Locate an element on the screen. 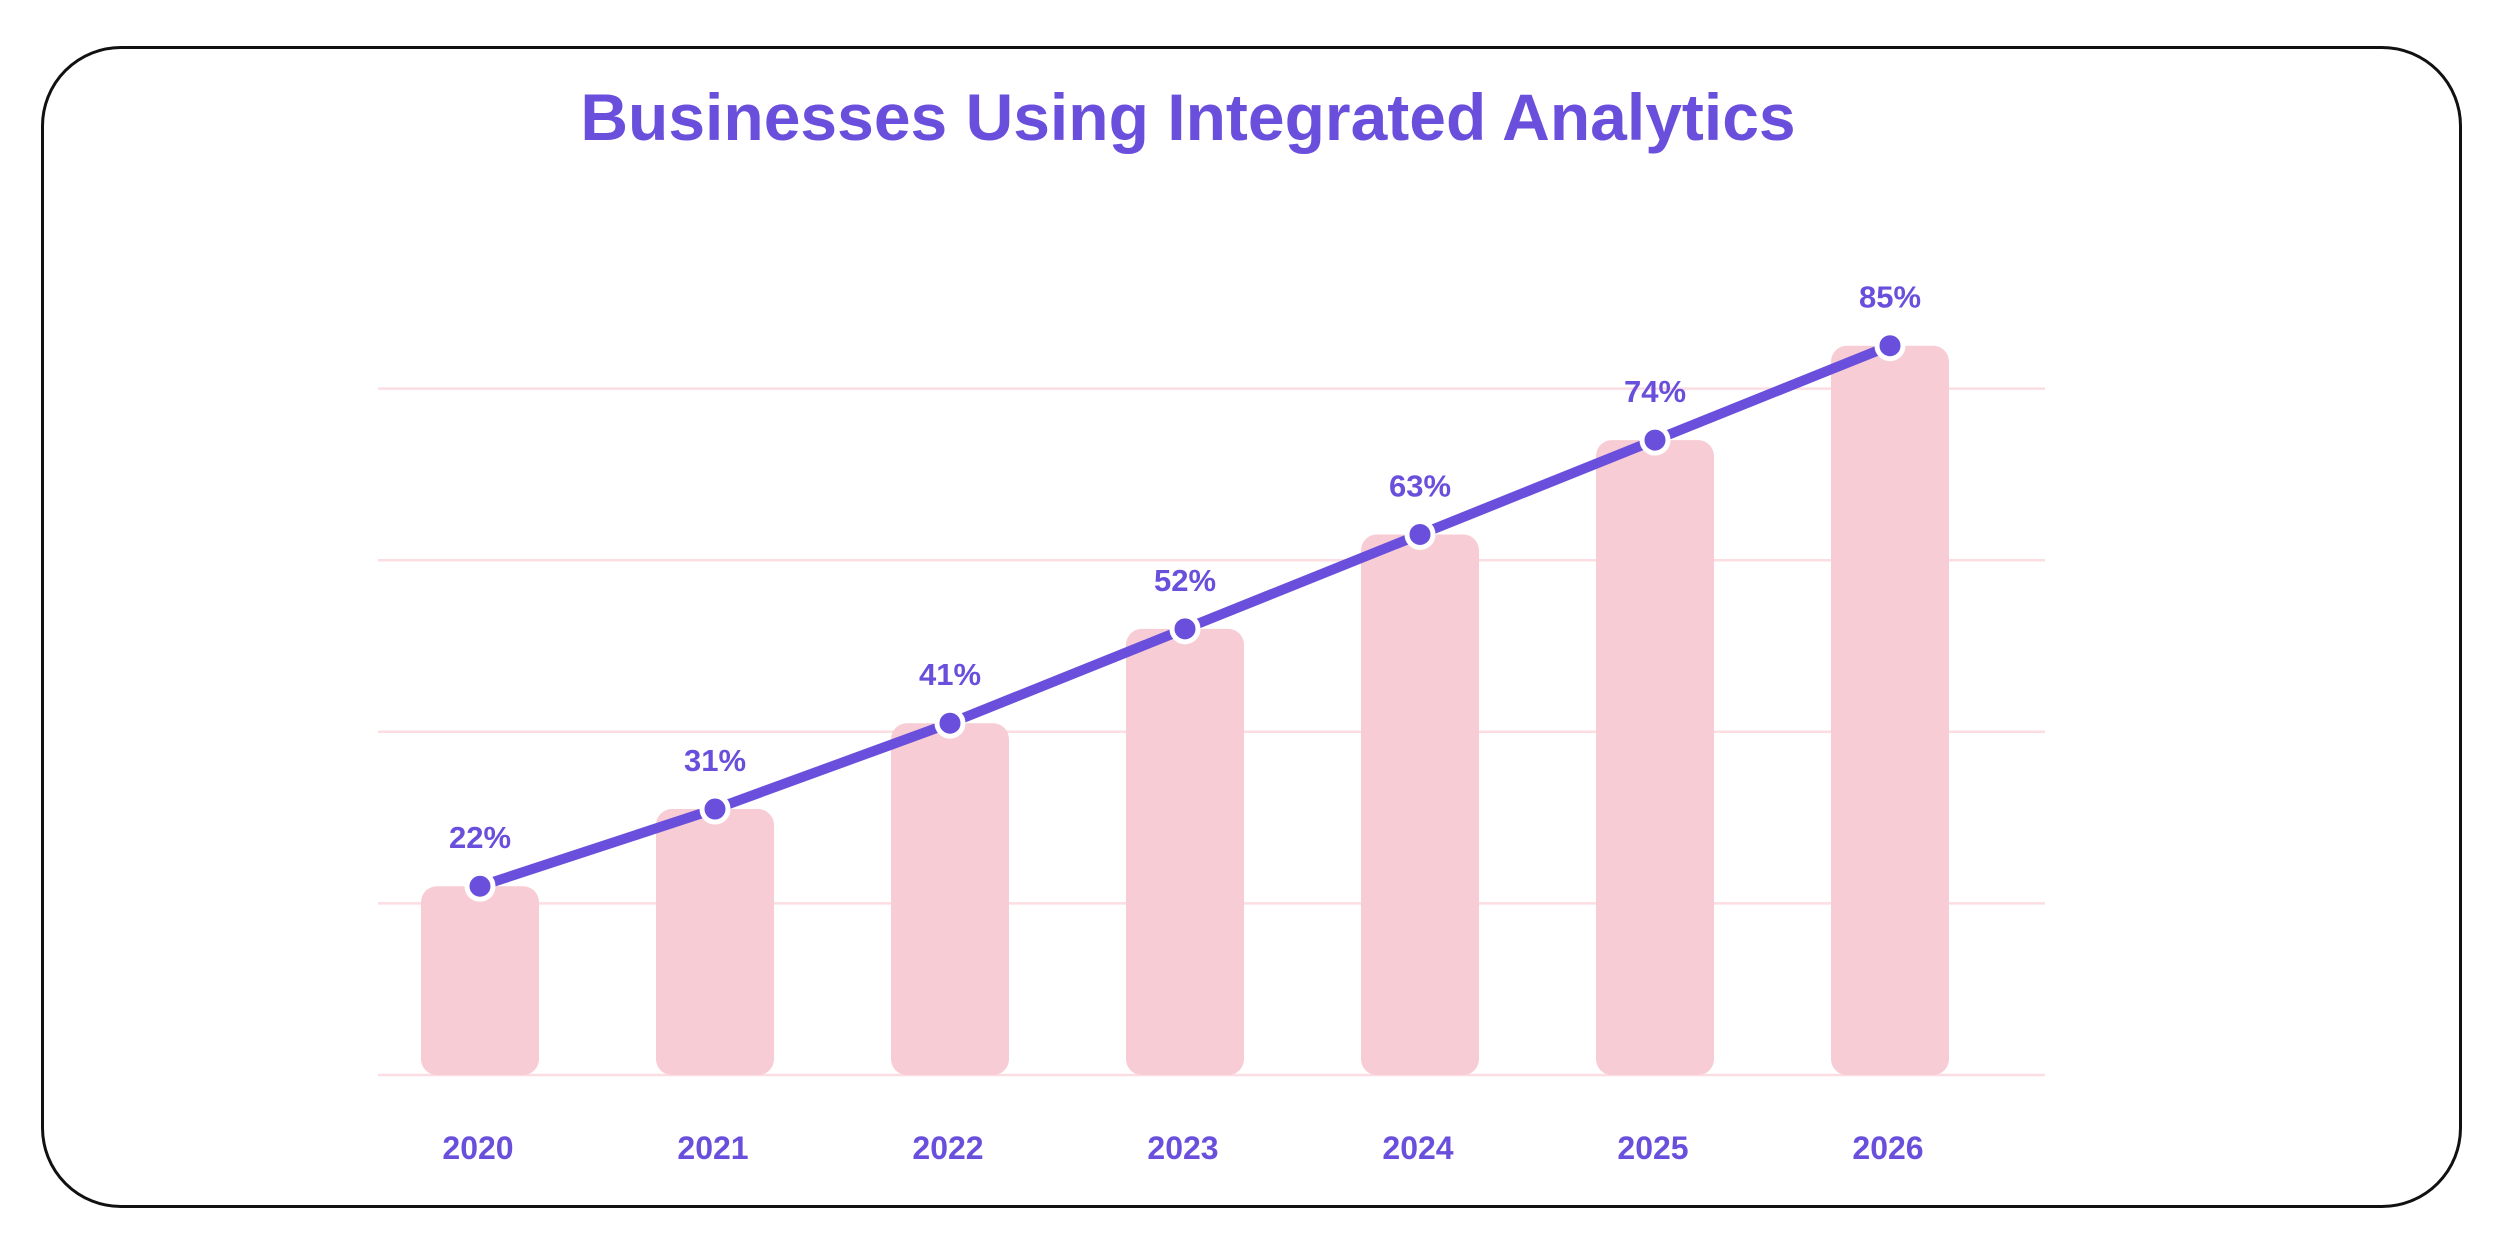 The width and height of the screenshot is (2497, 1240). value-label-2020: 22% is located at coordinates (480, 837).